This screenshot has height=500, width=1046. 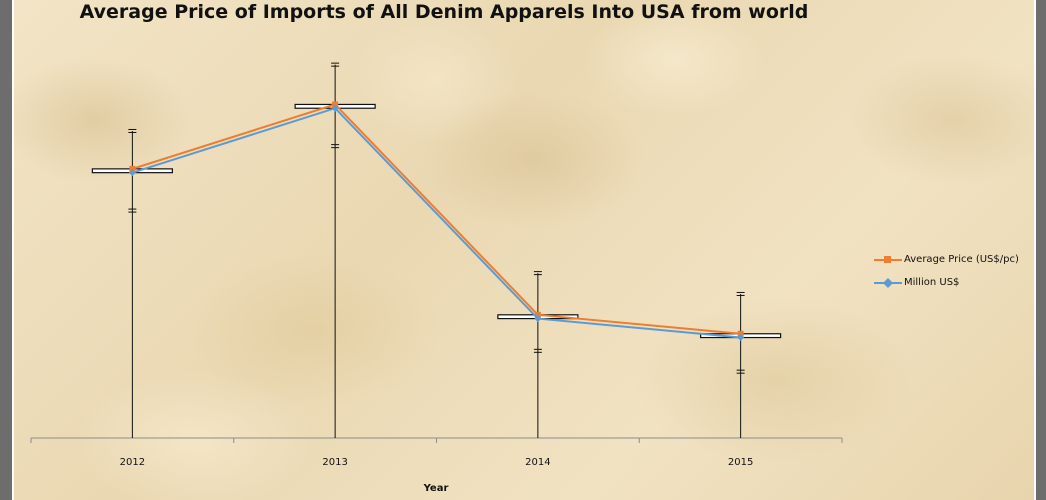 I want to click on legend-item-million-usd: Million US$, so click(x=946, y=282).